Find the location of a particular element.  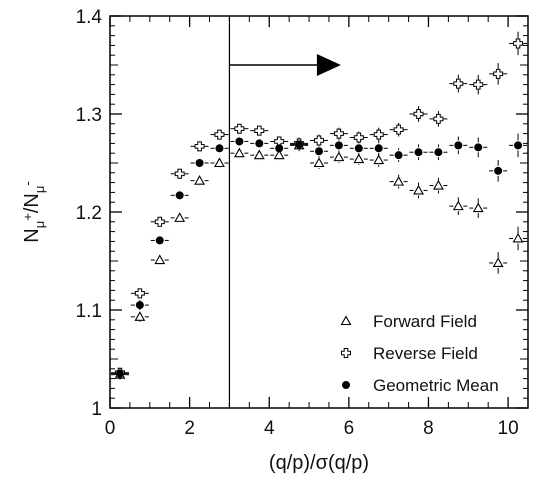

x-tick-label: 10 is located at coordinates (508, 428).